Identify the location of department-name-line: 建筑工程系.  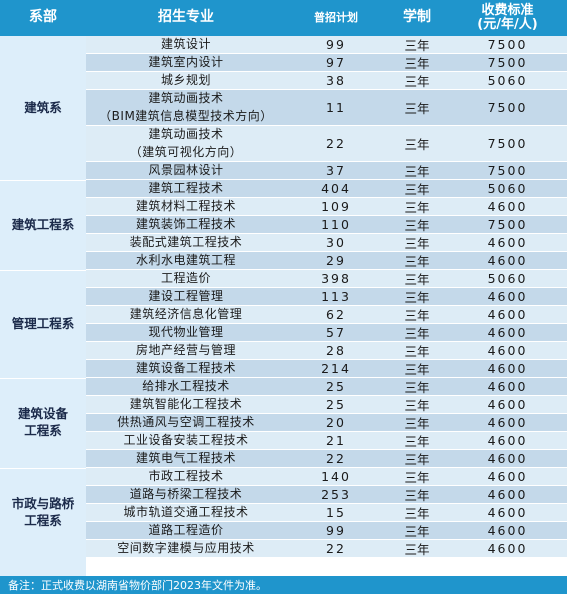
(43, 224).